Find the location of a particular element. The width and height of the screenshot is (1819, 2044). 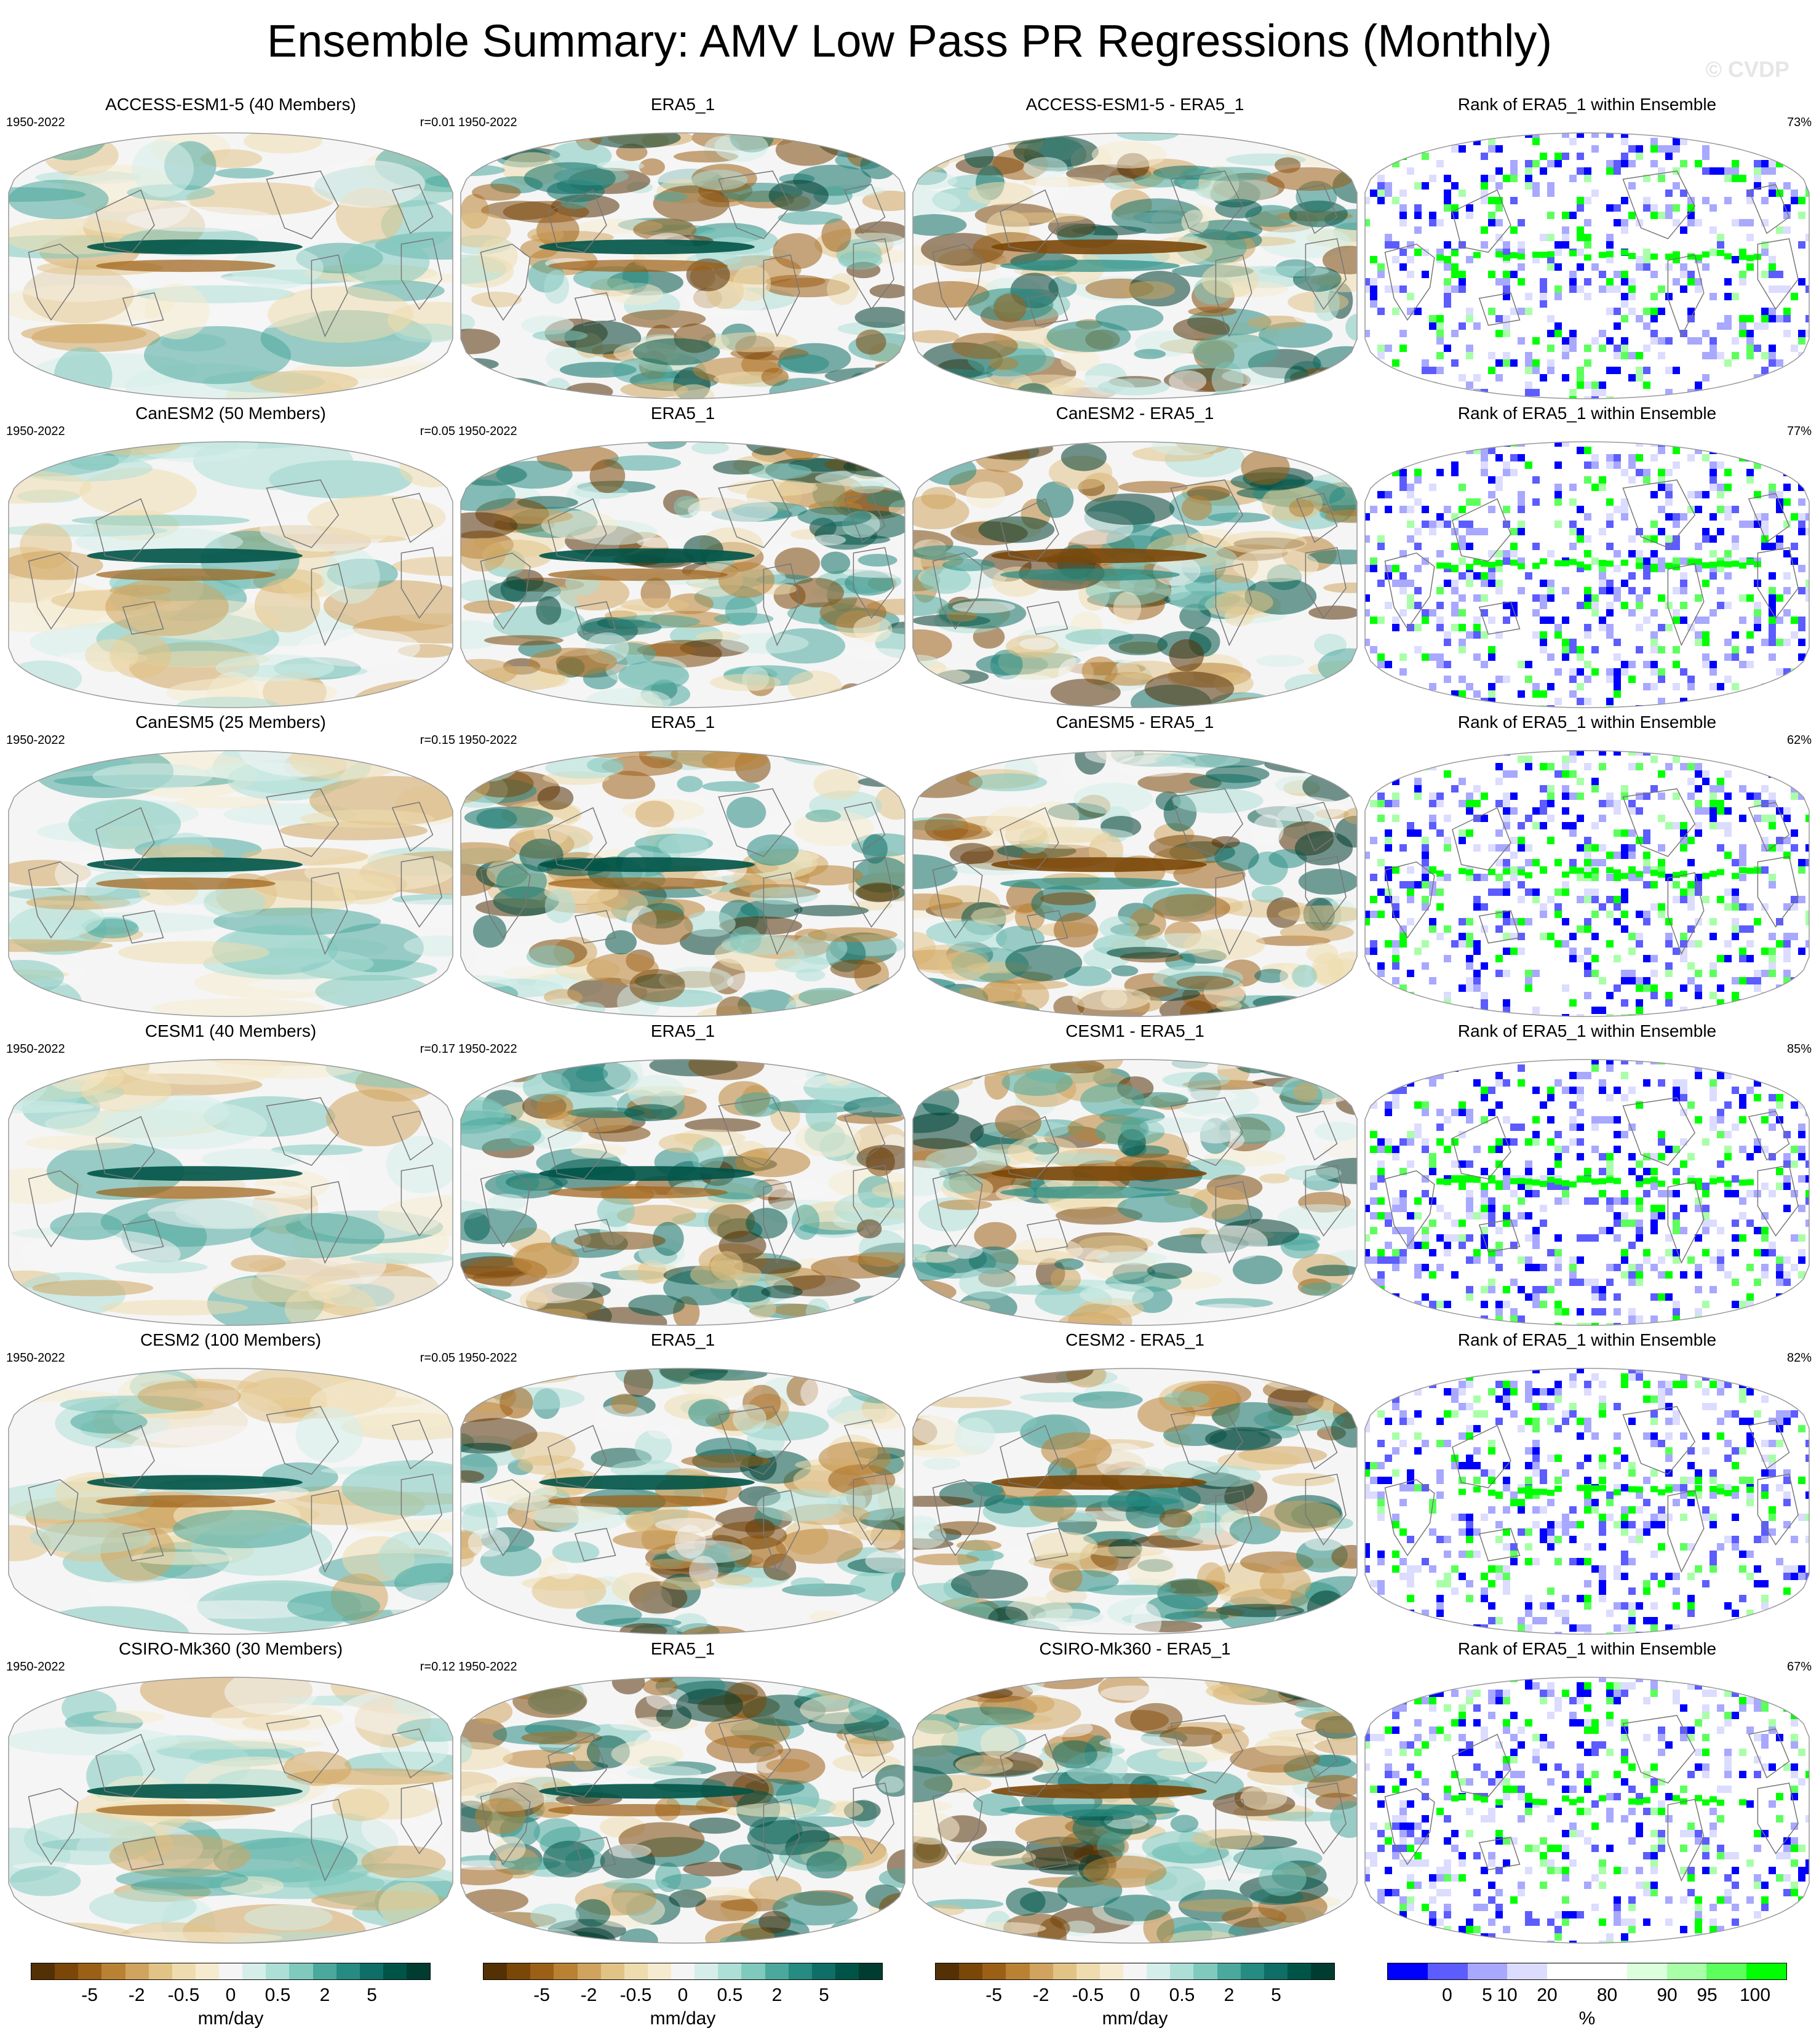

colorbar-unit: % is located at coordinates (1587, 2018).